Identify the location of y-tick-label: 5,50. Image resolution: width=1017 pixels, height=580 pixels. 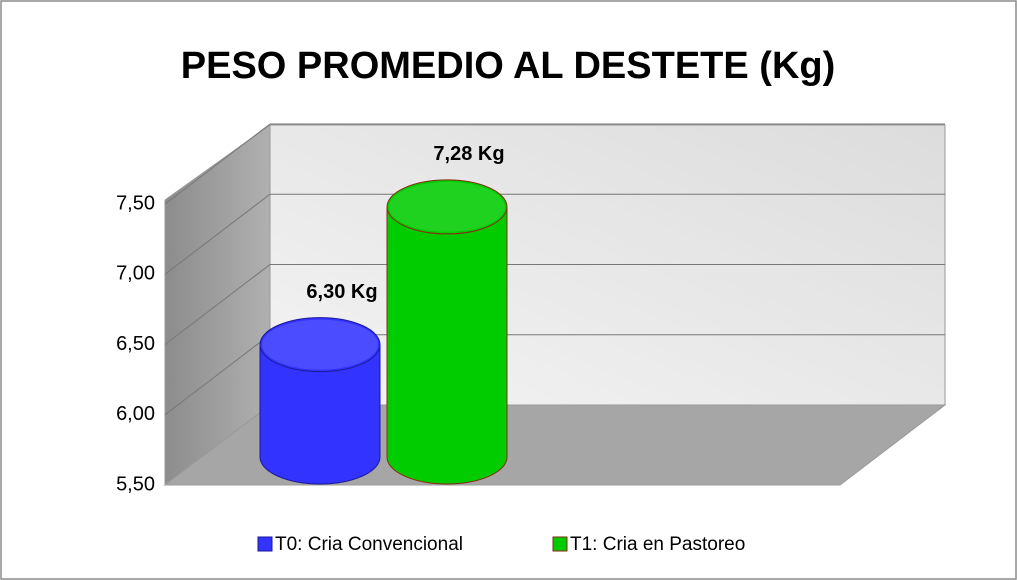
(135, 484).